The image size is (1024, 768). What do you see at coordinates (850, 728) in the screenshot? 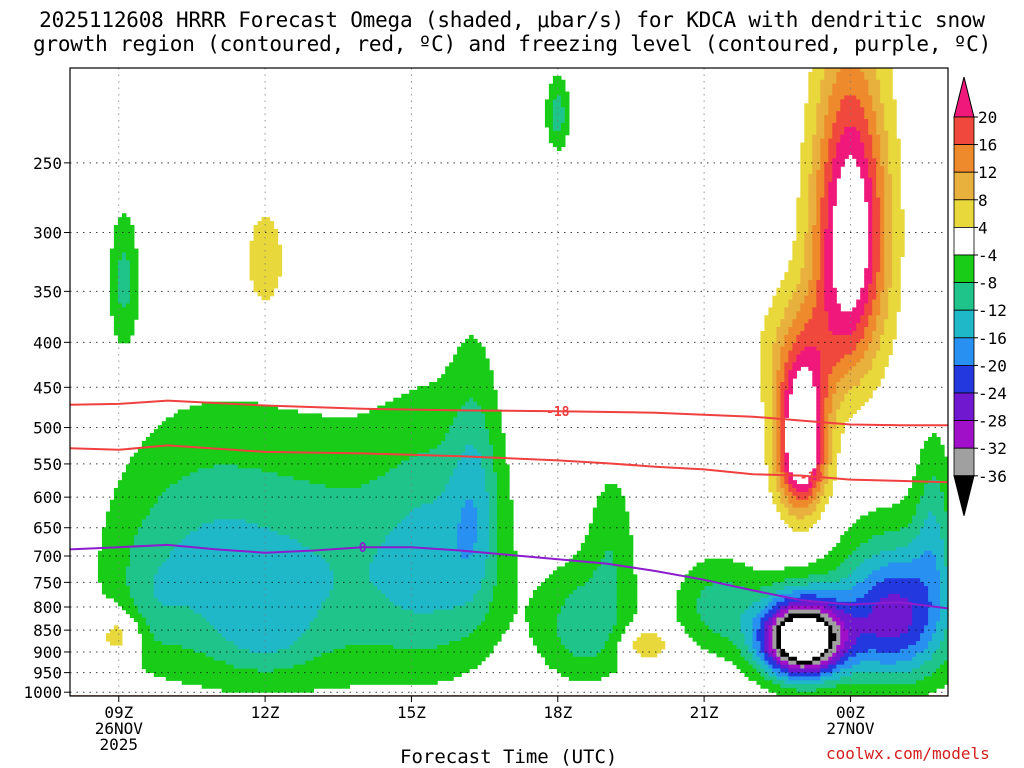
I see `x-tick-date: 27NOV` at bounding box center [850, 728].